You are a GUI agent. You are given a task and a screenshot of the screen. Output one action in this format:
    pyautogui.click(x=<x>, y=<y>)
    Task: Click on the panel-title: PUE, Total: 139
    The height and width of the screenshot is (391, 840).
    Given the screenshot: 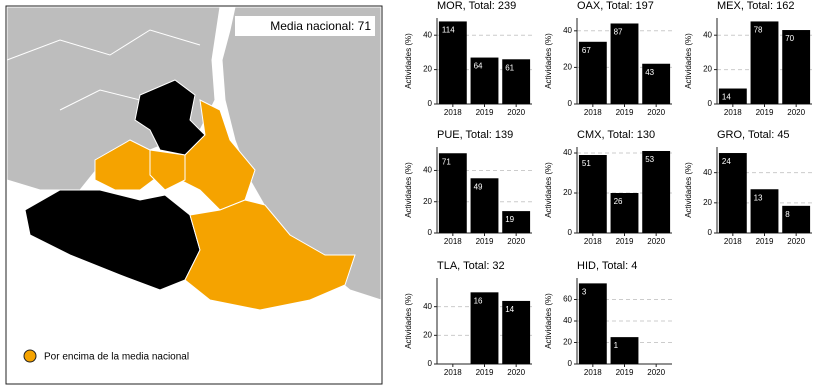 What is the action you would take?
    pyautogui.click(x=475, y=135)
    